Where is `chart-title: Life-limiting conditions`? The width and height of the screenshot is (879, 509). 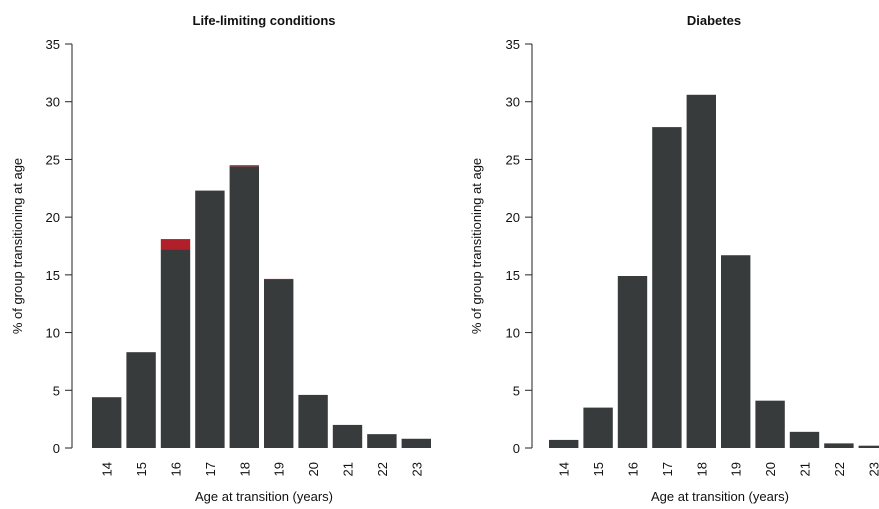
chart-title: Life-limiting conditions is located at coordinates (264, 20).